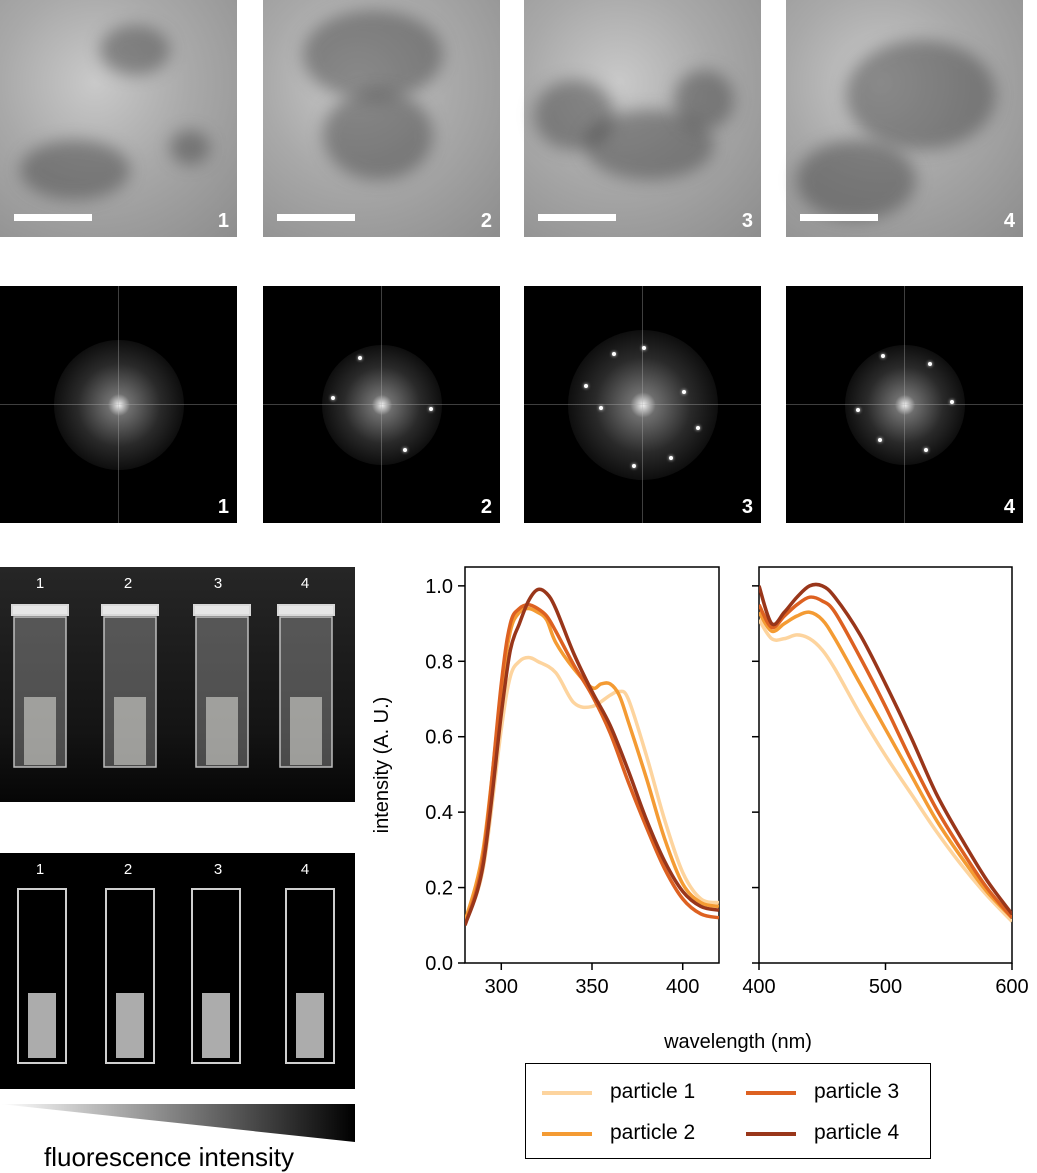 This screenshot has height=1173, width=1037. What do you see at coordinates (904, 118) in the screenshot?
I see `tem-image-4: 4` at bounding box center [904, 118].